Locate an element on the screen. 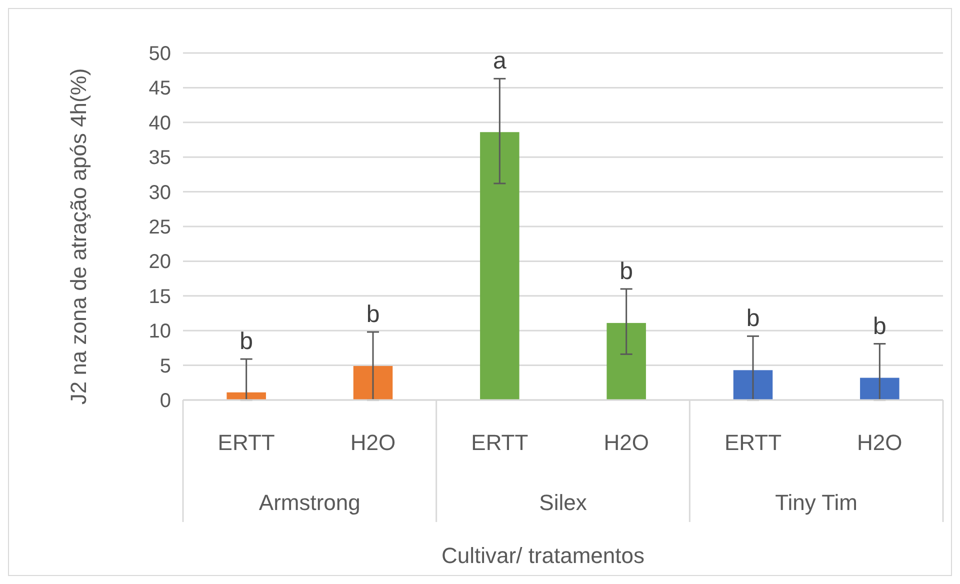 Image resolution: width=960 pixels, height=584 pixels. y-tick-label: 35 is located at coordinates (159, 158).